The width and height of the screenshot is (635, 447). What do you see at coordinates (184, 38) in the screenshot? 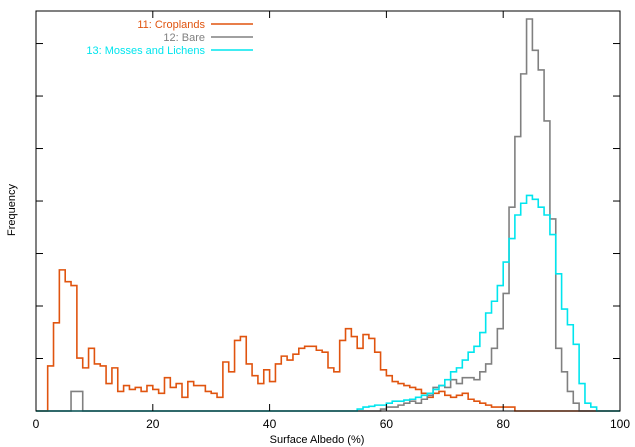
I see `legend-label-12: 12: Bare` at bounding box center [184, 38].